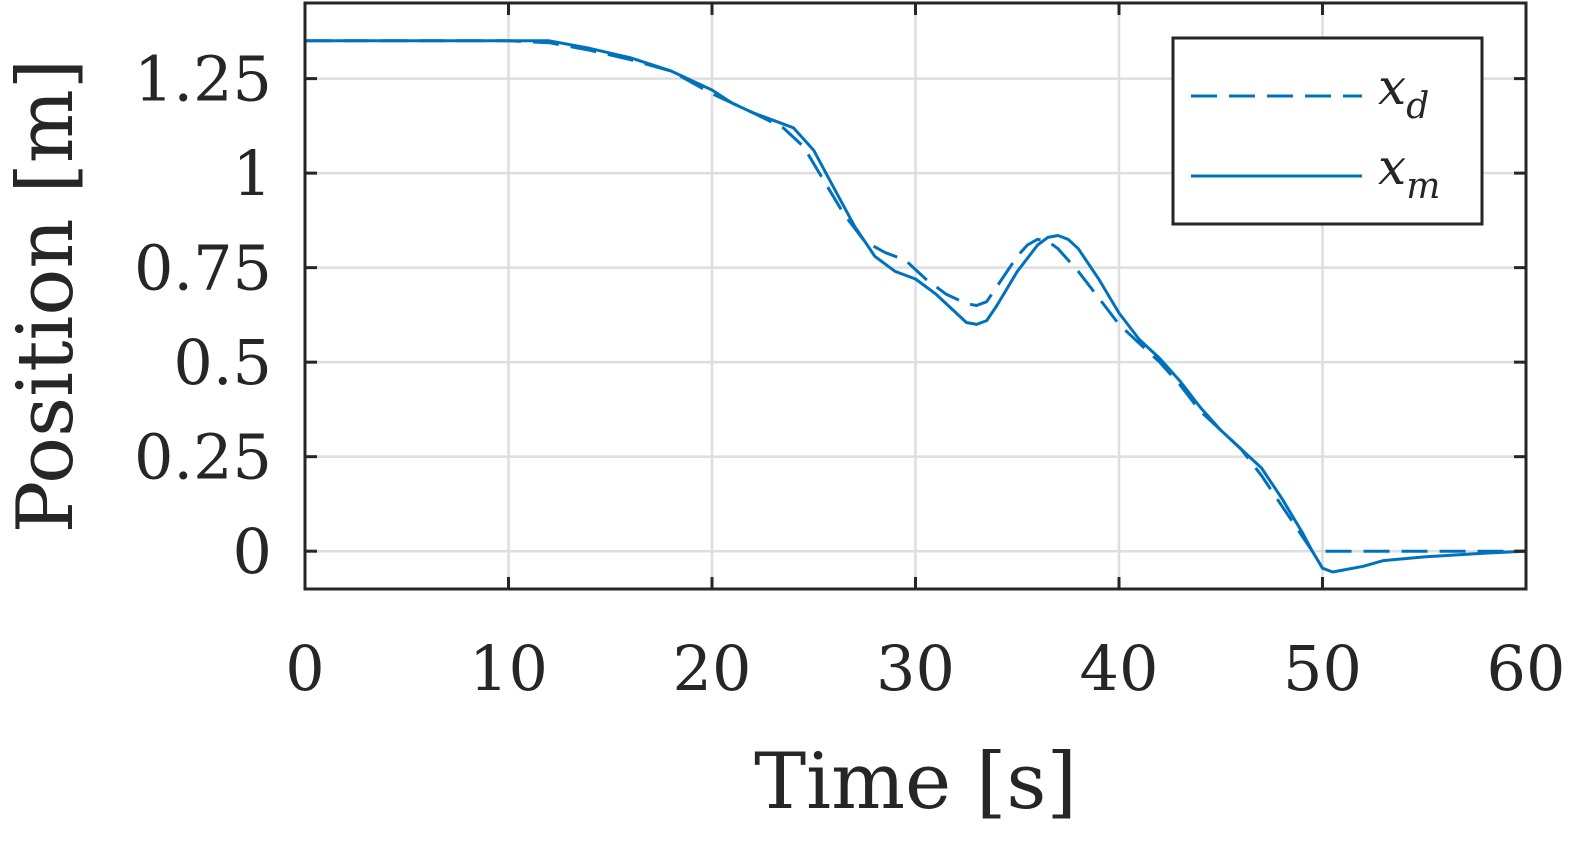 This screenshot has width=1578, height=841. What do you see at coordinates (222, 362) in the screenshot?
I see `y-tick-label: 0.5` at bounding box center [222, 362].